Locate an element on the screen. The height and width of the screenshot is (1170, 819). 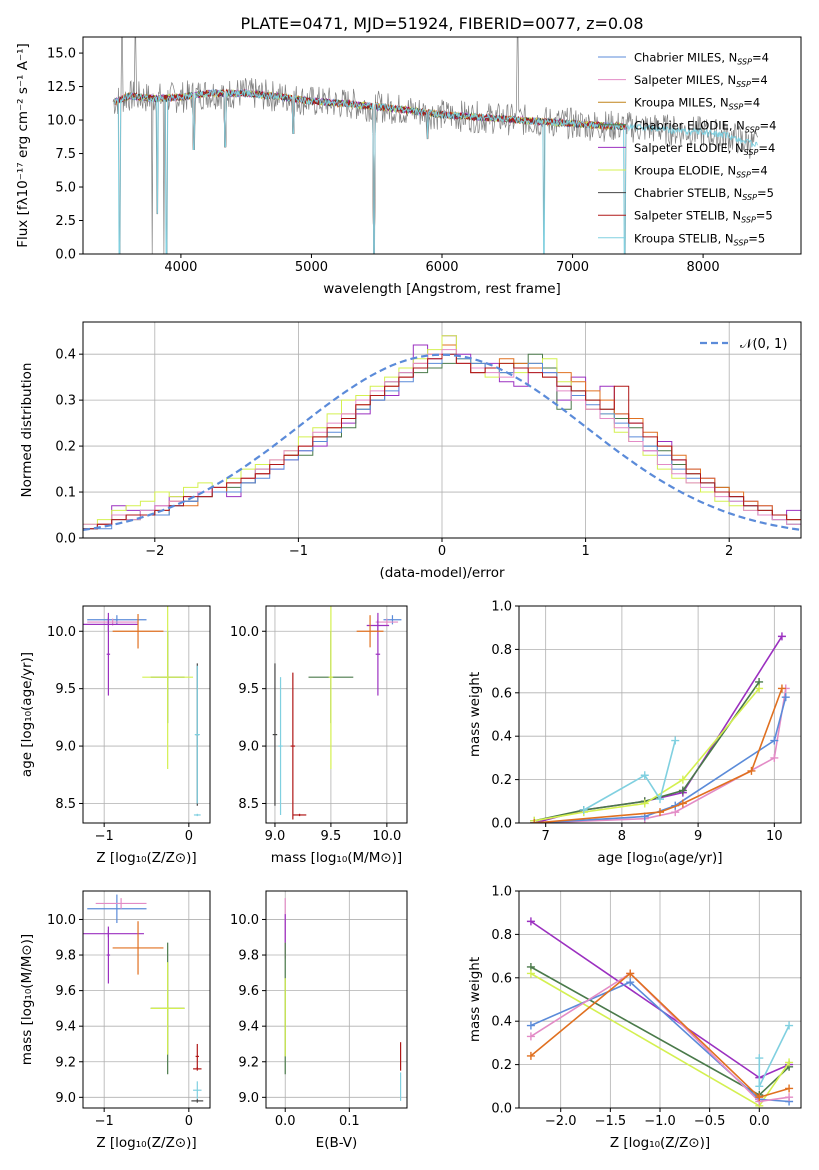
x-axis-label: wavelength [Angstrom, rest frame] is located at coordinates (442, 289).